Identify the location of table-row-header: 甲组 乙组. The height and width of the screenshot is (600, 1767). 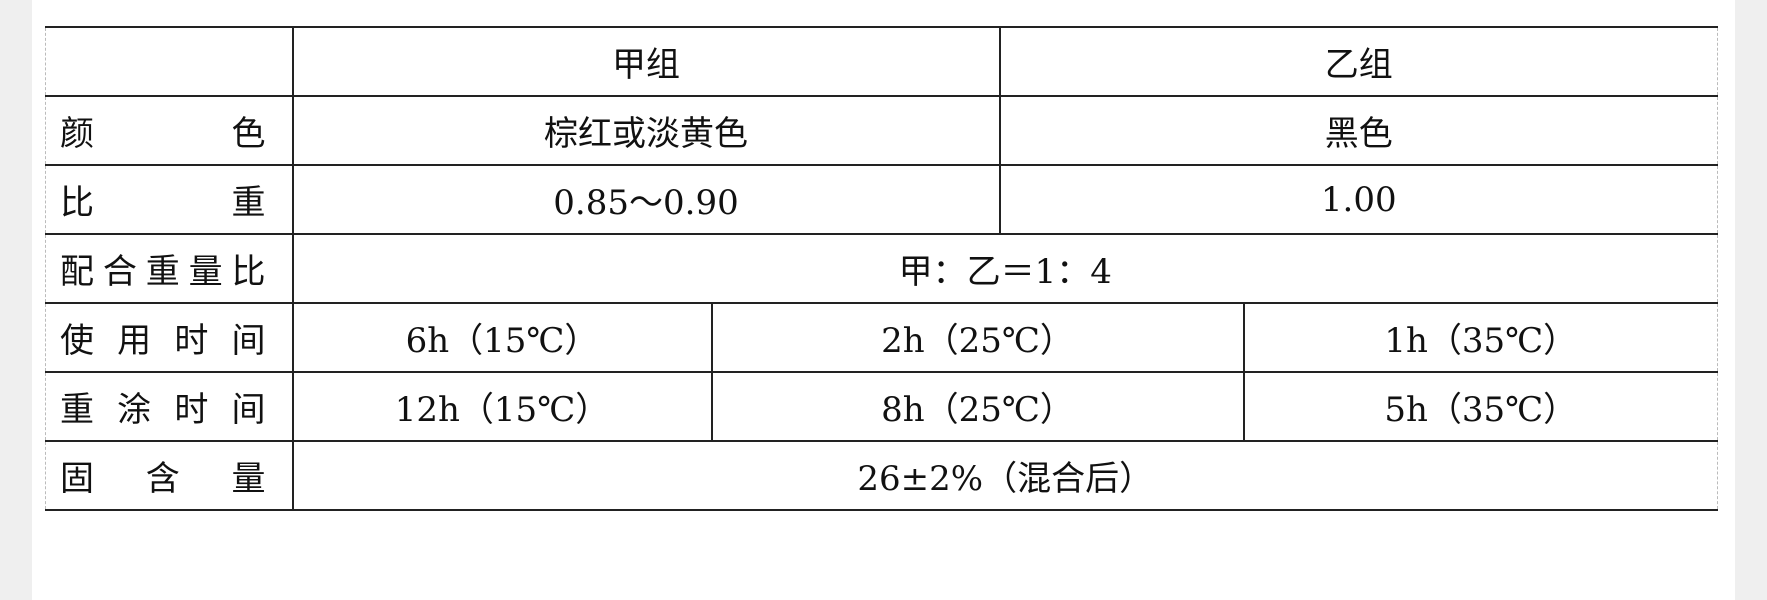
(881, 61).